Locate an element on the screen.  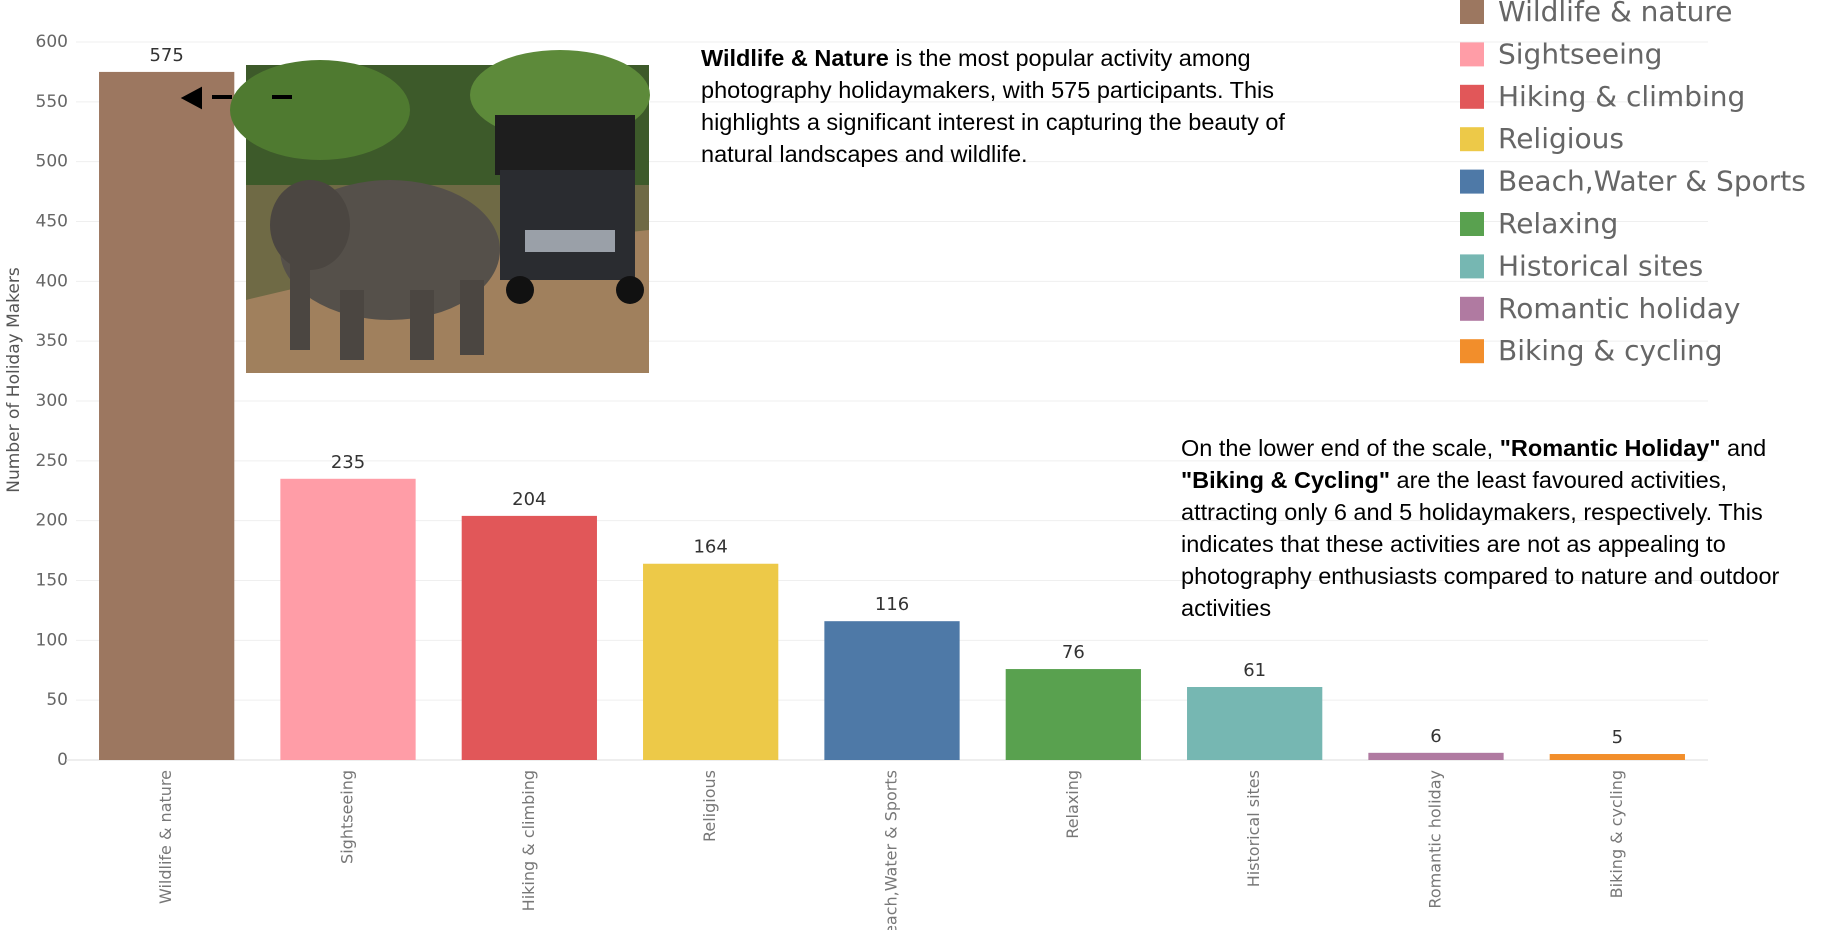
y-tick-label: 550 is located at coordinates (52, 102).